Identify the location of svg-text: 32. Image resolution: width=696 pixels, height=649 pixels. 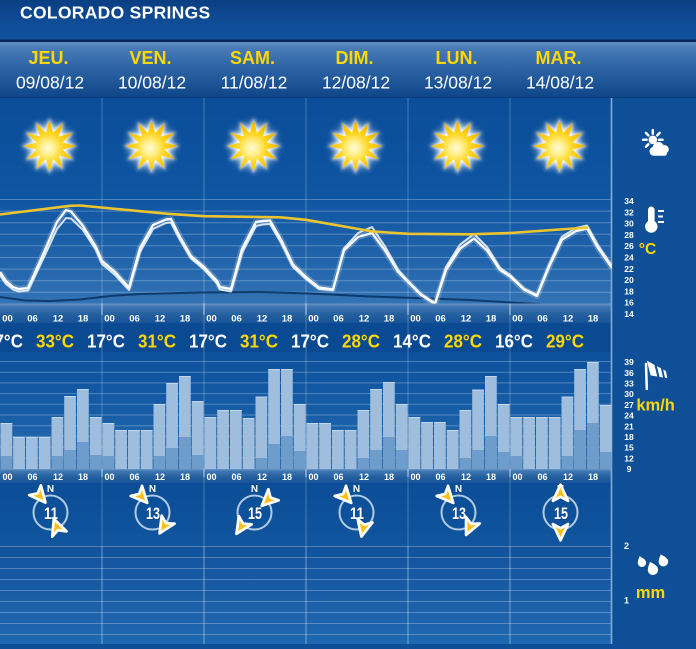
(629, 212).